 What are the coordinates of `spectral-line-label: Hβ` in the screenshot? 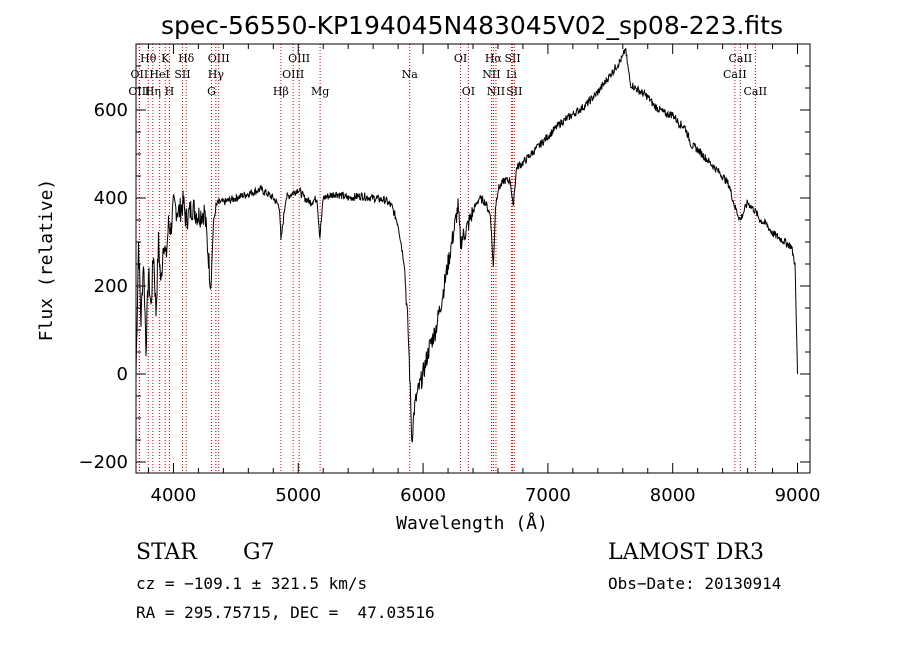 It's located at (281, 91).